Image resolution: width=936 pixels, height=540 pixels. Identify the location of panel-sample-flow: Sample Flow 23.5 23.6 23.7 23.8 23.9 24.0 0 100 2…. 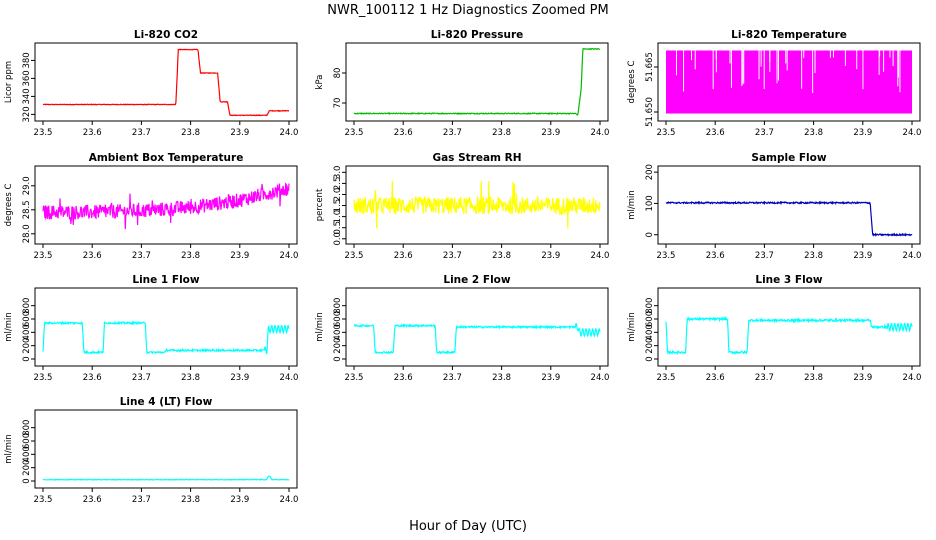
(774, 206).